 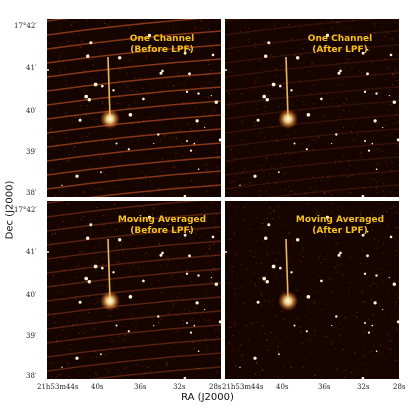 What do you see at coordinates (215, 387) in the screenshot?
I see `xtick-left-4: 28s` at bounding box center [215, 387].